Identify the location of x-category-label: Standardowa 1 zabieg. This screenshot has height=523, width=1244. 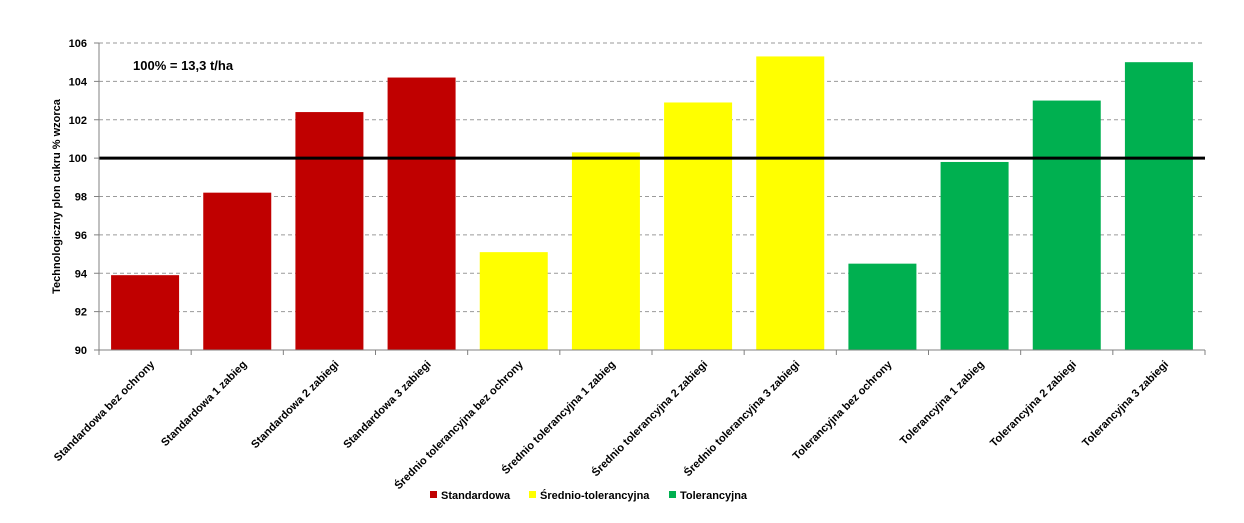
(204, 404).